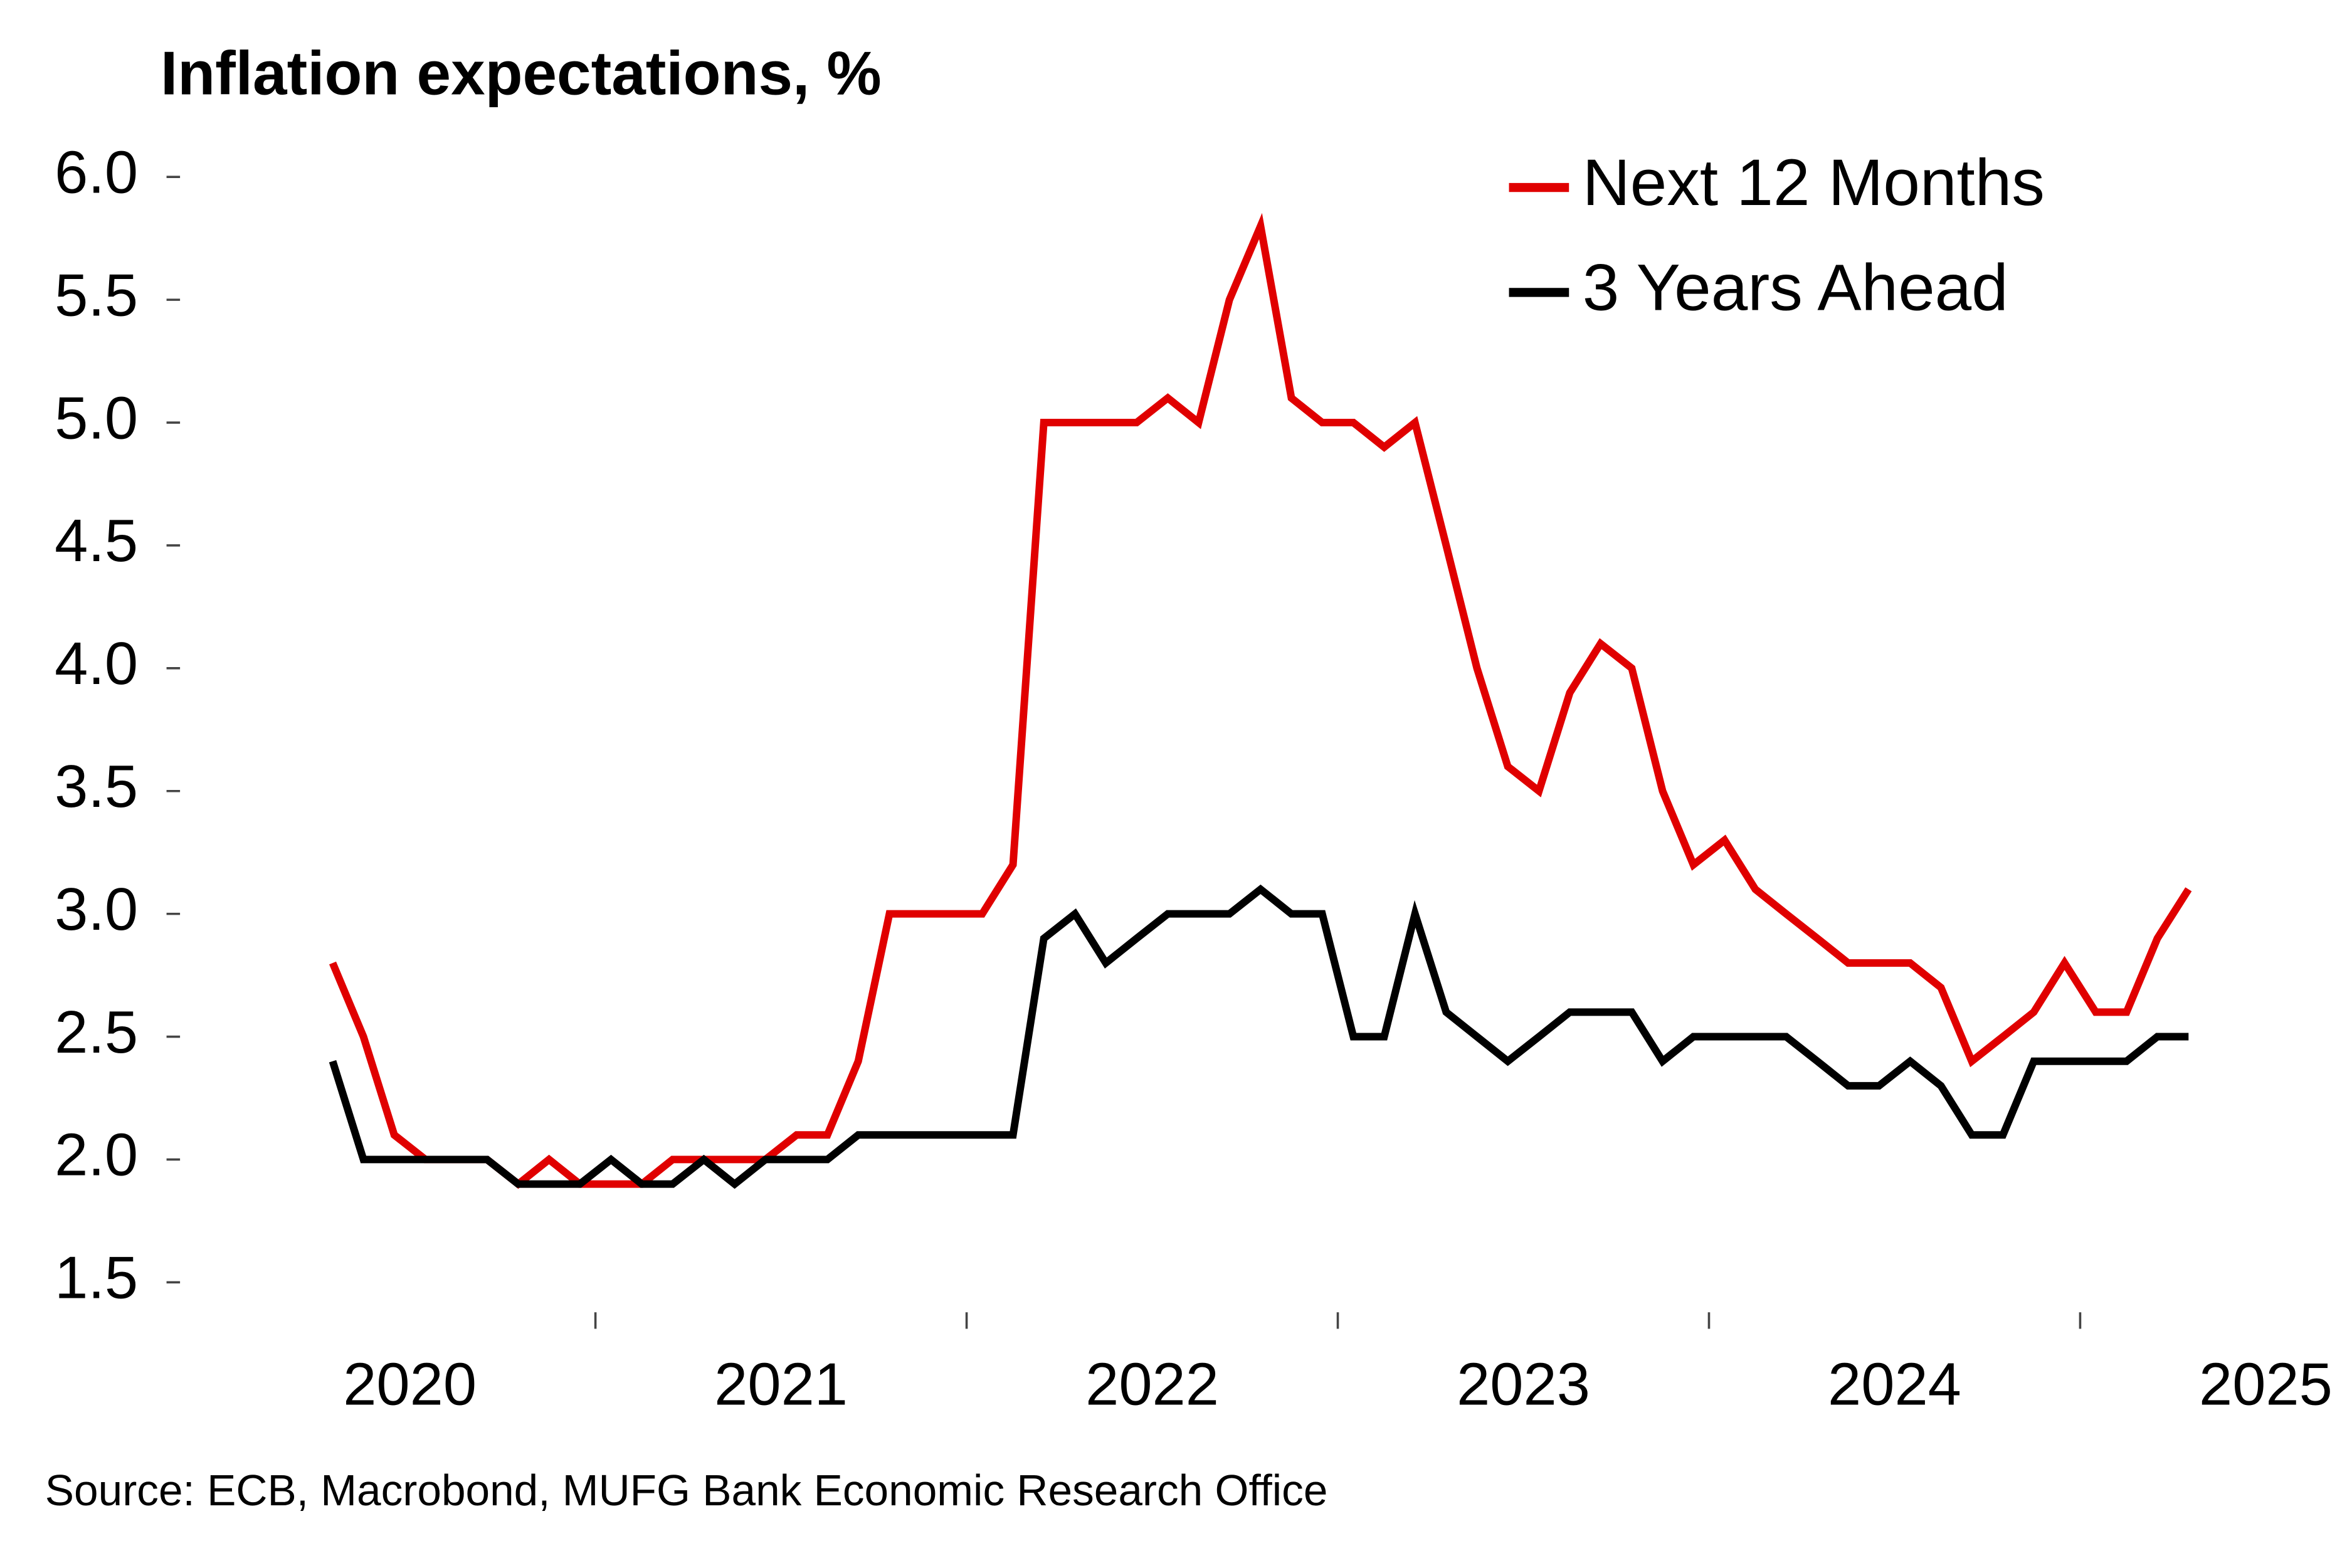  I want to click on y-tick-label: 2.5, so click(96, 1032).